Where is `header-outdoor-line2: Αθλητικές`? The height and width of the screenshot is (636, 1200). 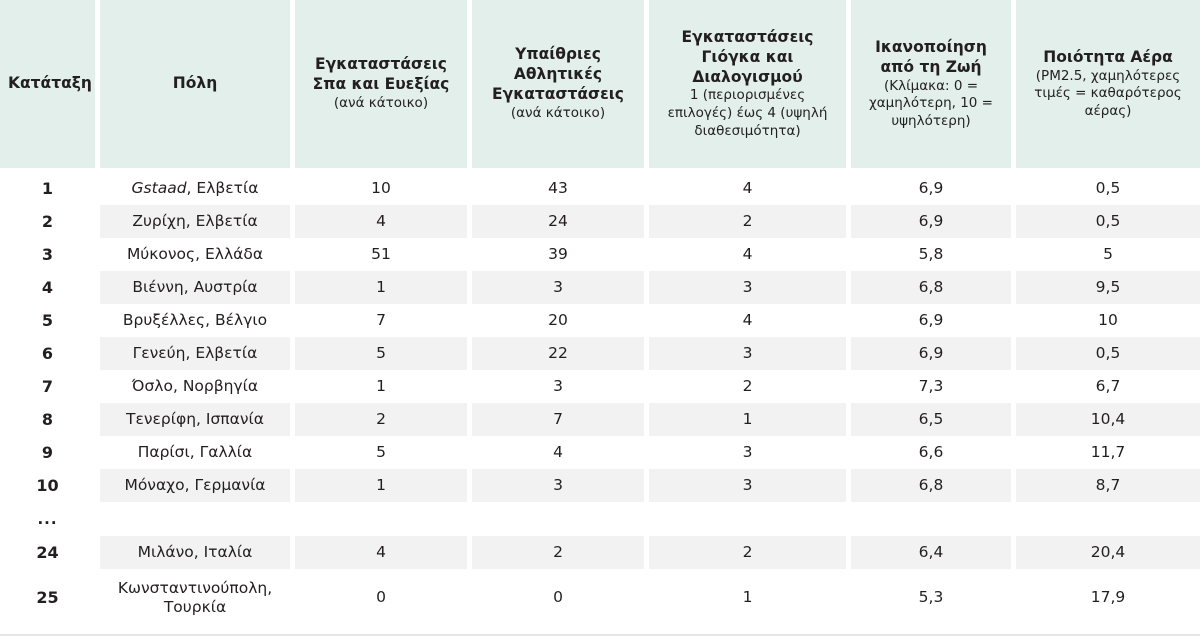
header-outdoor-line2: Αθλητικές is located at coordinates (558, 74).